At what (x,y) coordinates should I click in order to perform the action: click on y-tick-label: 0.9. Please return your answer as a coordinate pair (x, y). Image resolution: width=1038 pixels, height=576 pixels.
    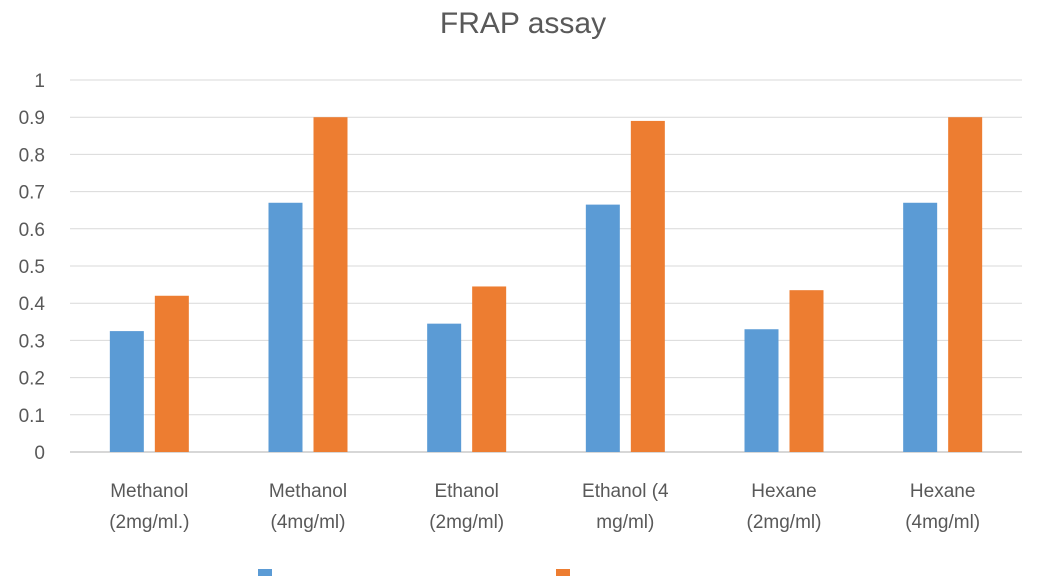
    Looking at the image, I should click on (32, 118).